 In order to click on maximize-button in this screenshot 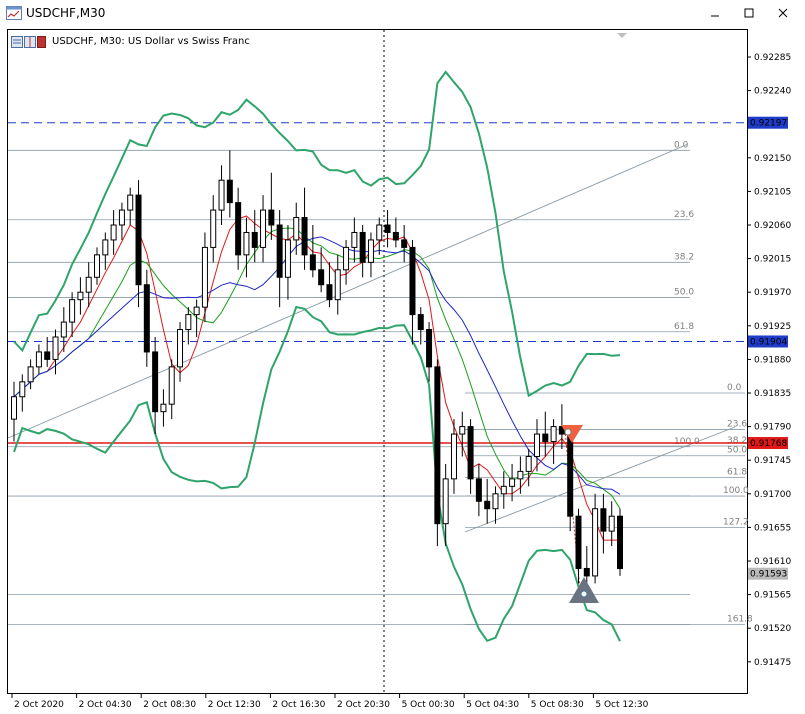, I will do `click(749, 14)`.